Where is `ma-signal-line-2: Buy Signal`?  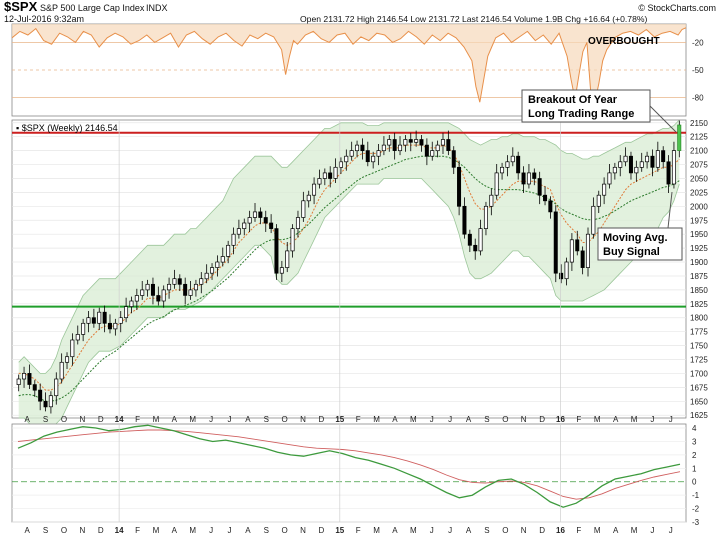 ma-signal-line-2: Buy Signal is located at coordinates (631, 252).